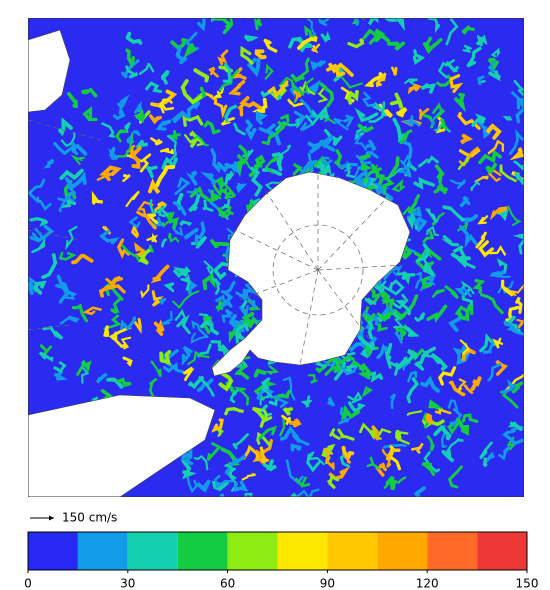  What do you see at coordinates (311, 274) in the screenshot?
I see `antarctica` at bounding box center [311, 274].